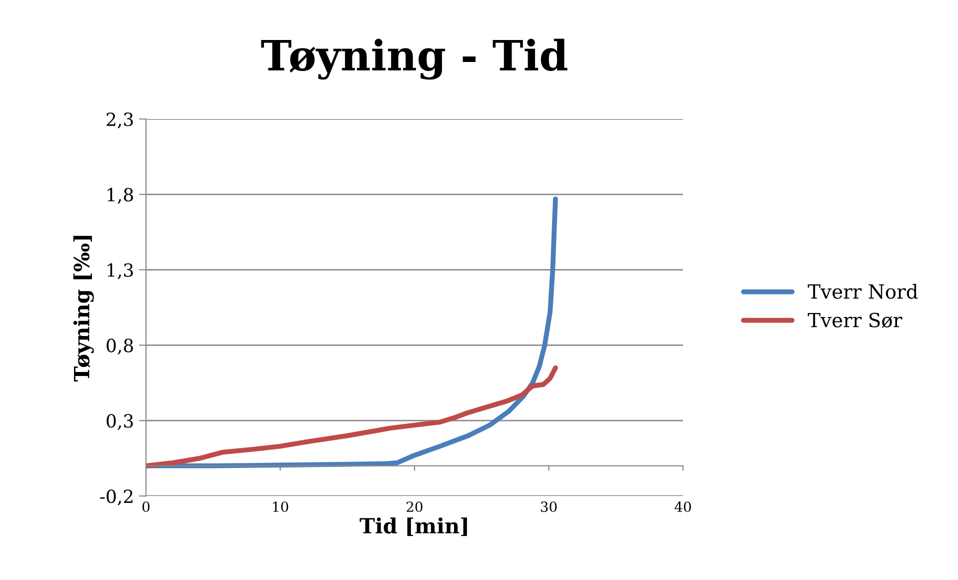 The height and width of the screenshot is (580, 958). Describe the element at coordinates (280, 507) in the screenshot. I see `x-tick-label: 10` at that location.